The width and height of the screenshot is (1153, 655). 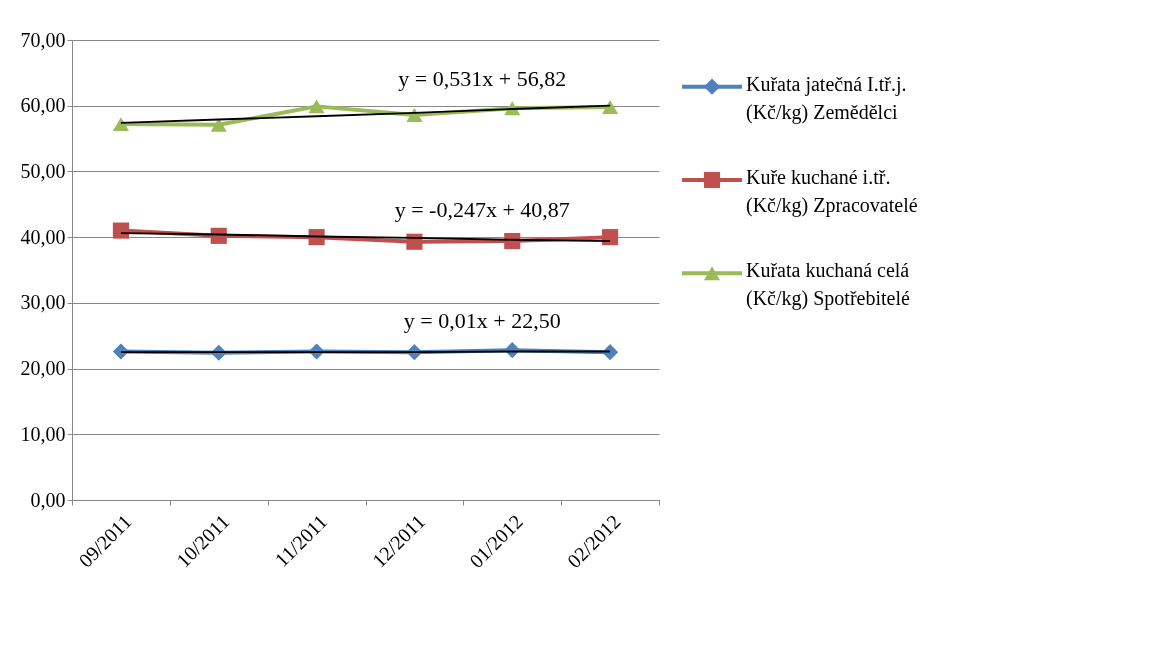 I want to click on y-tick-label: 20,00, so click(x=43, y=368).